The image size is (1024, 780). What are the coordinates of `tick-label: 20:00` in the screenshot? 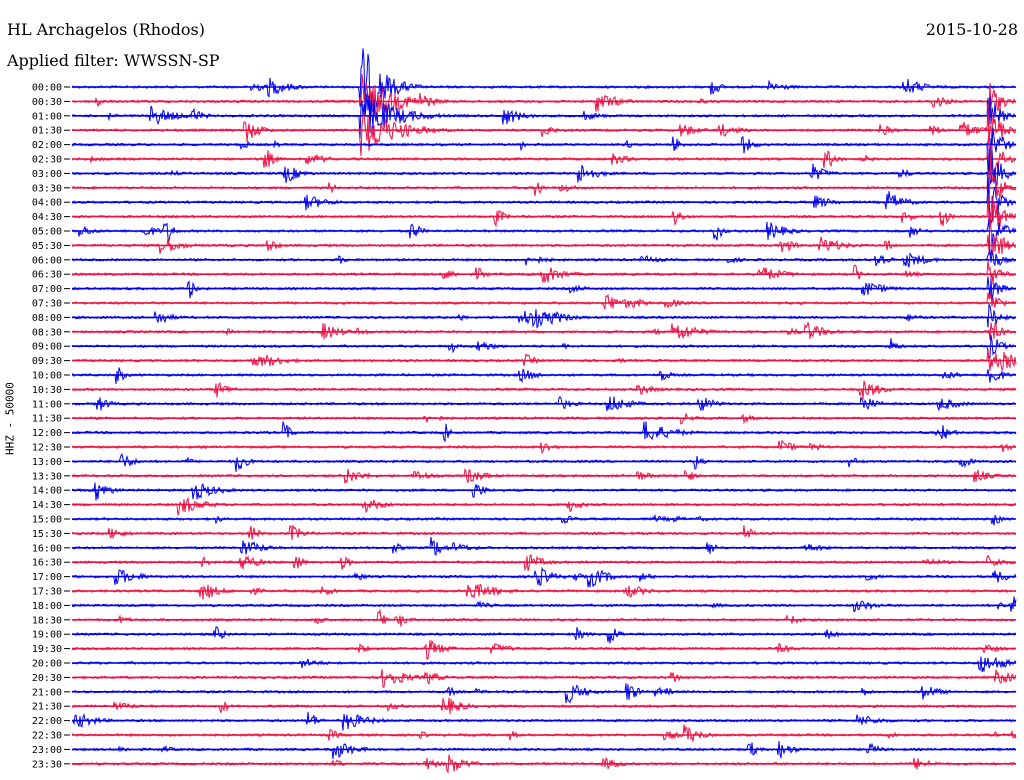 It's located at (47, 664).